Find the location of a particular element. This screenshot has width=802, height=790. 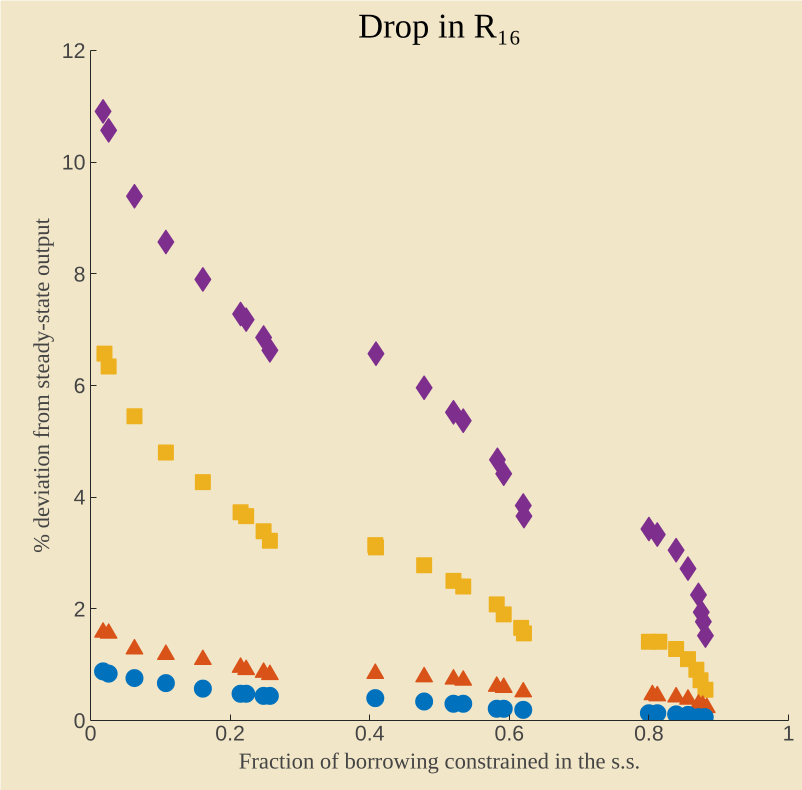

x-axis-title: Fraction of borrowing constrained in the s.s. is located at coordinates (439, 761).